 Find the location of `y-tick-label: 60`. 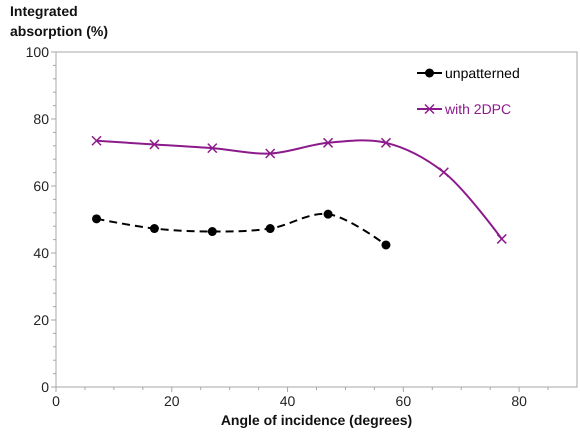

y-tick-label: 60 is located at coordinates (41, 186).